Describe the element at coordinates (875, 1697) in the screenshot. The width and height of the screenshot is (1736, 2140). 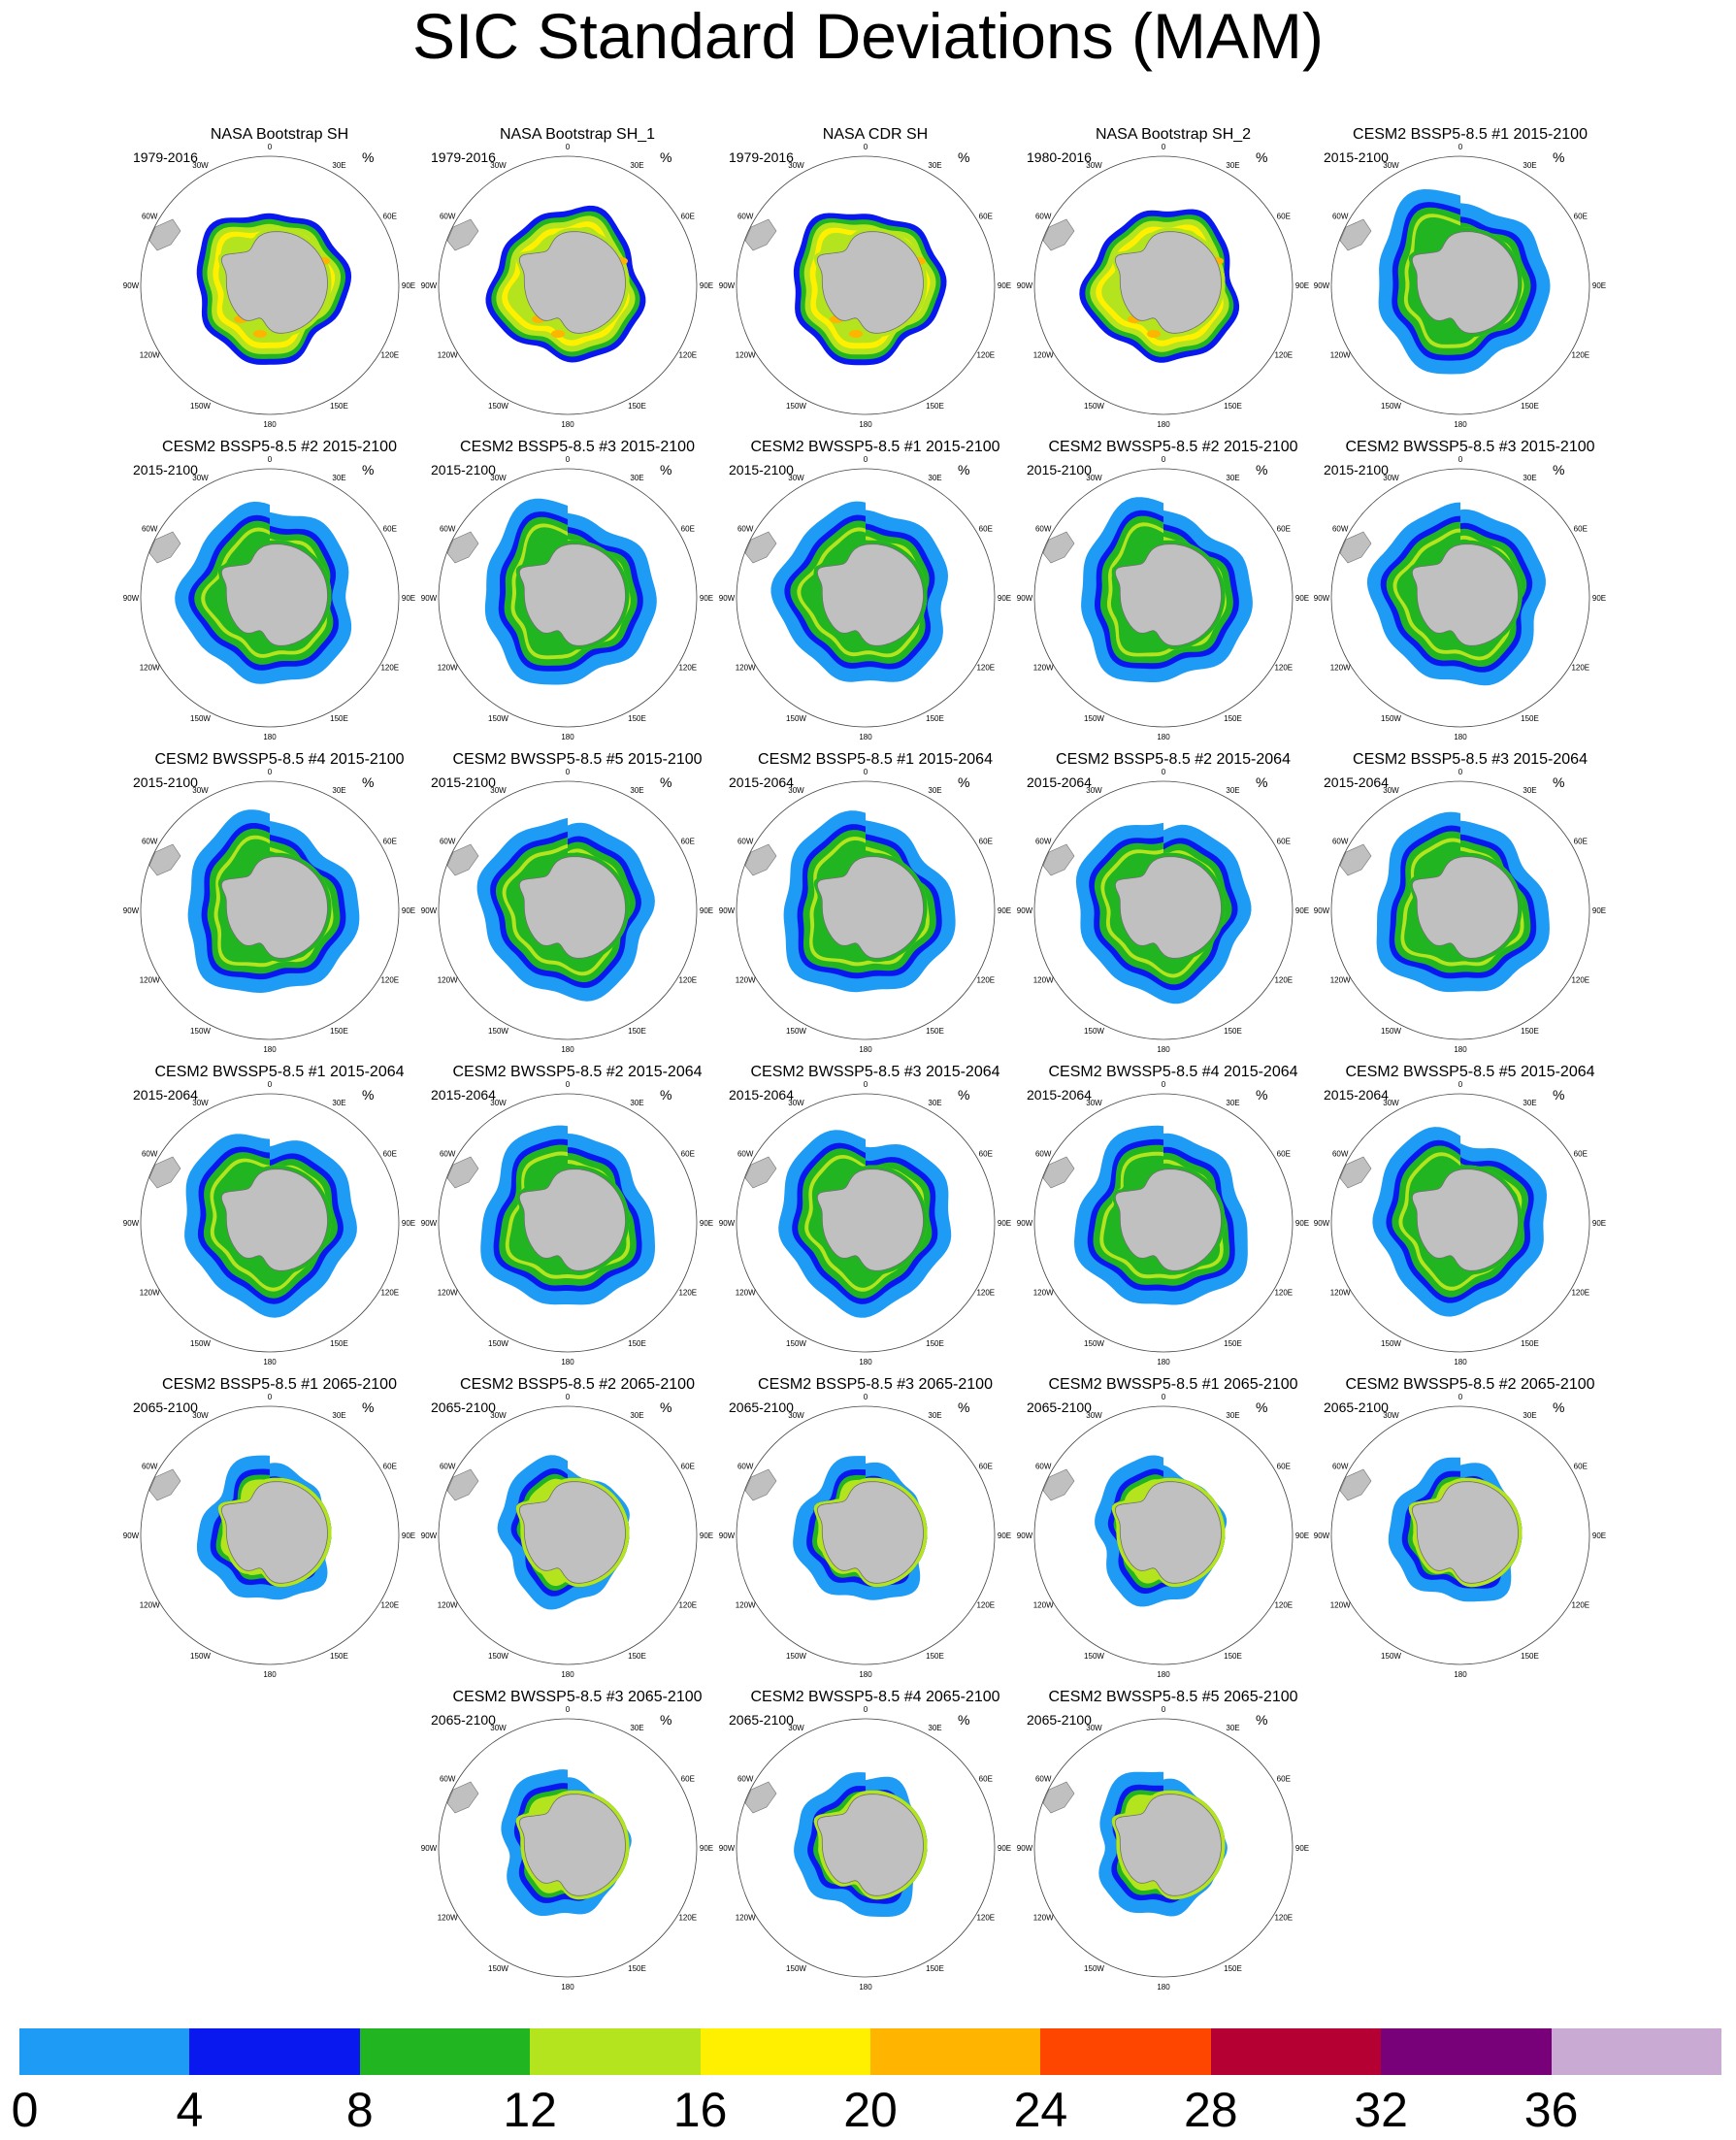
I see `panel-title: CESM2 BWSSP5-8.5 #4 2065-2100` at that location.